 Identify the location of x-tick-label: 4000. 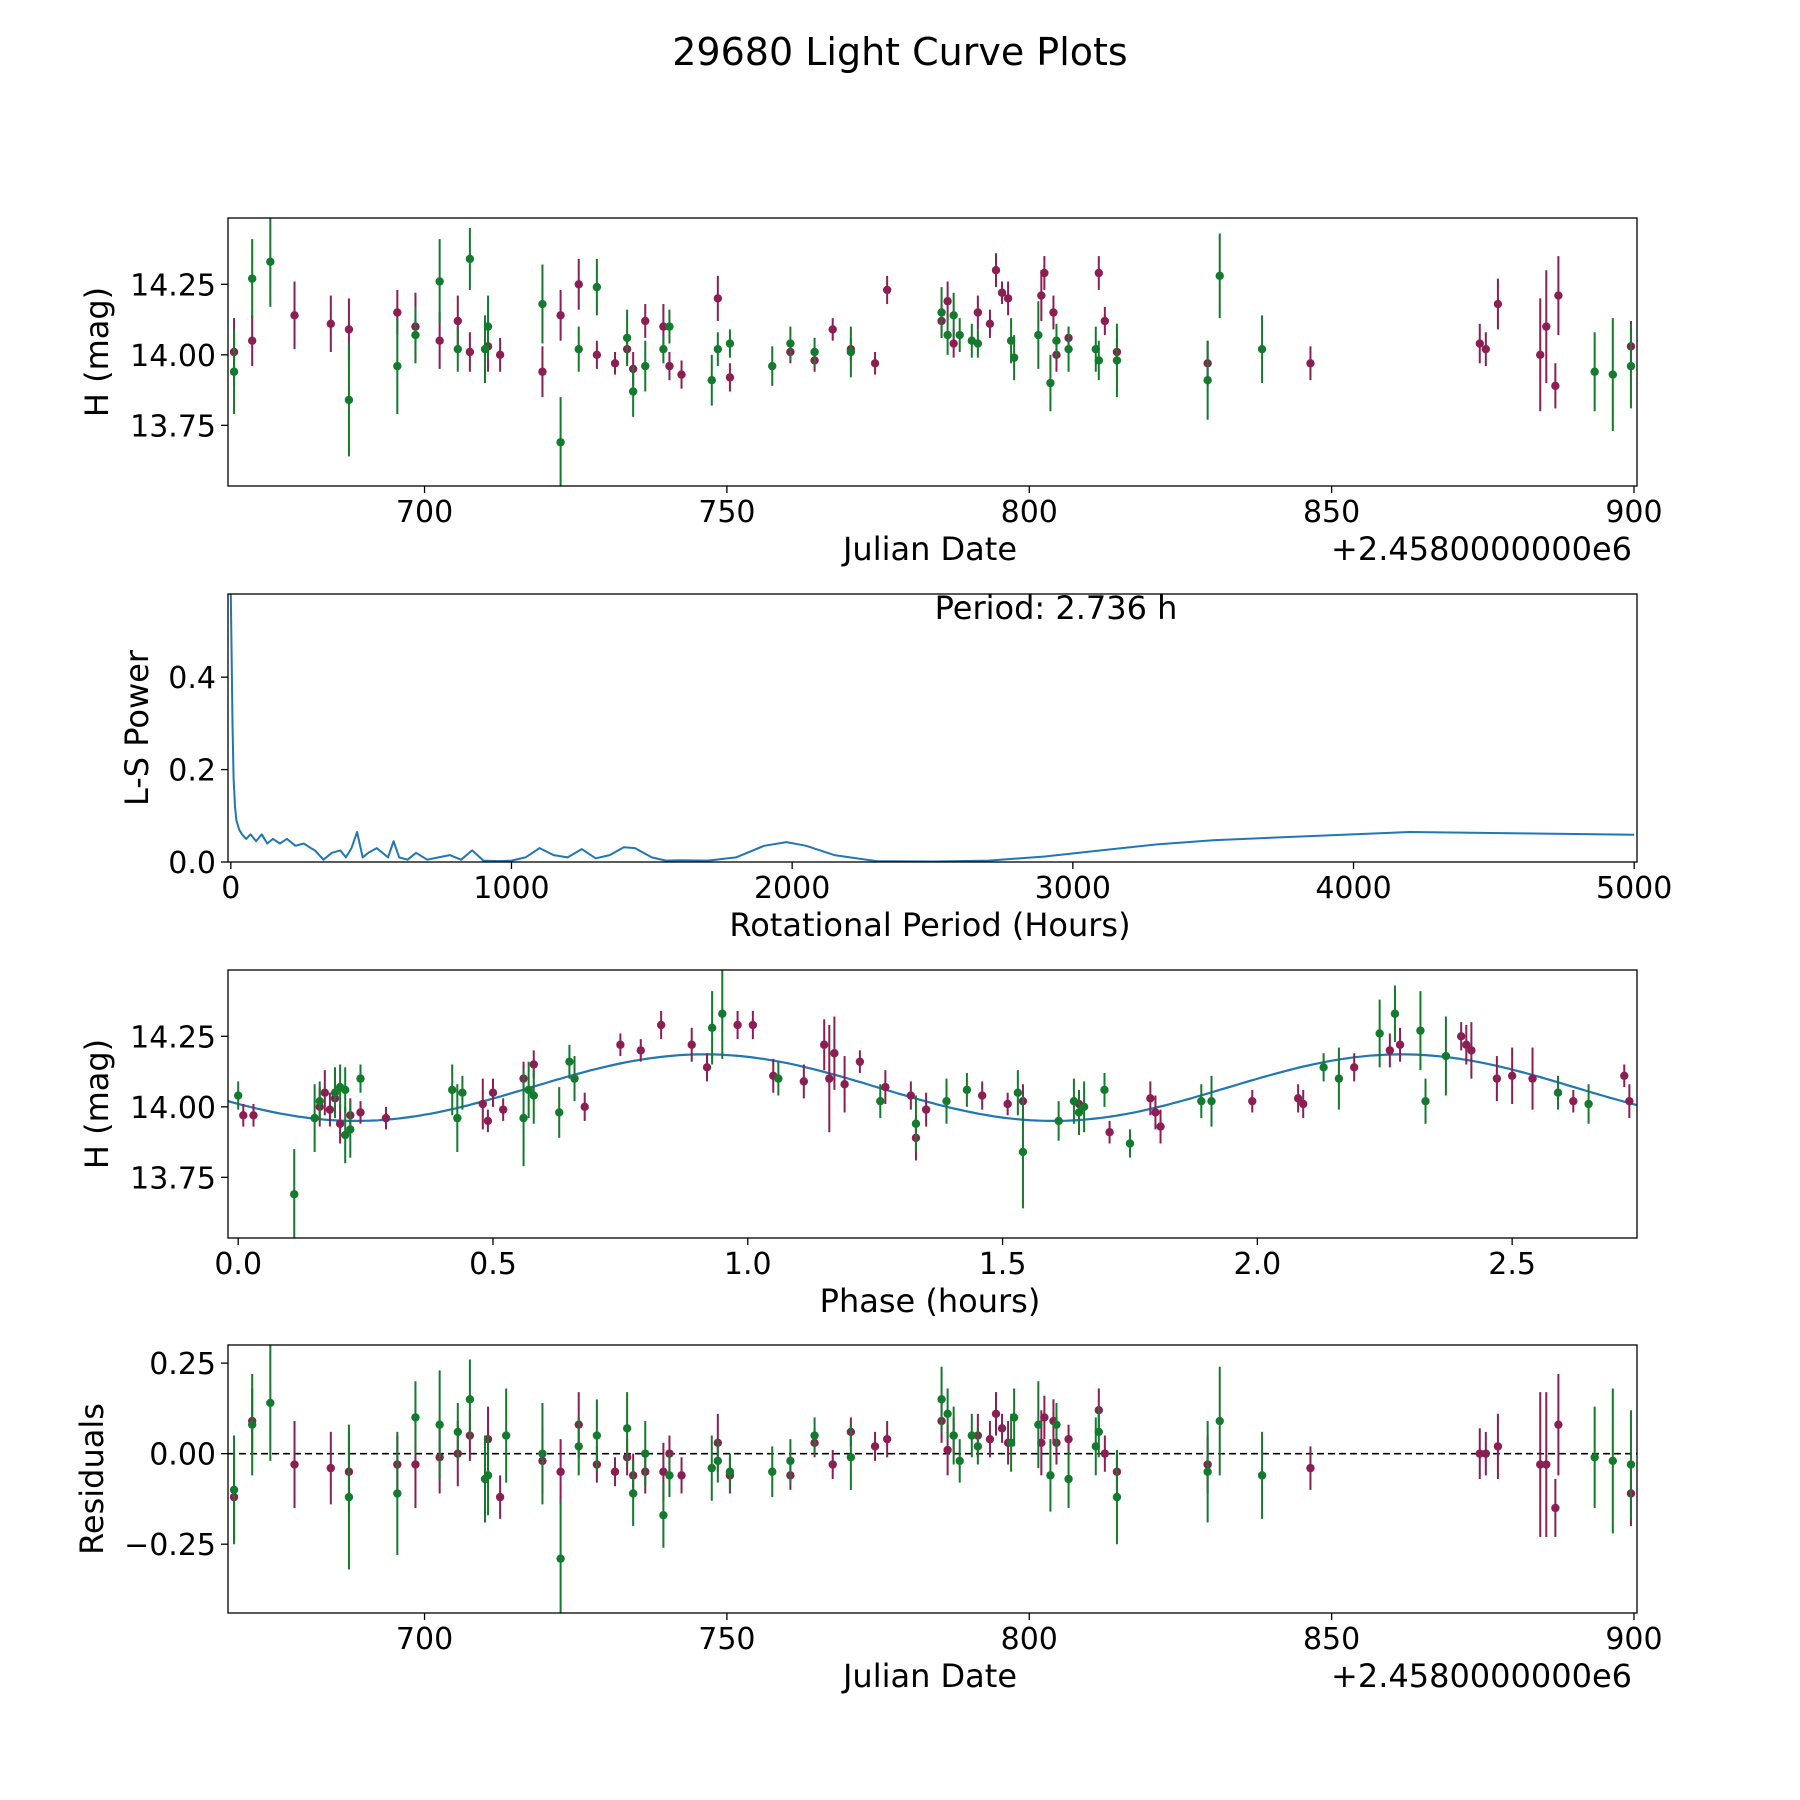
(1353, 888).